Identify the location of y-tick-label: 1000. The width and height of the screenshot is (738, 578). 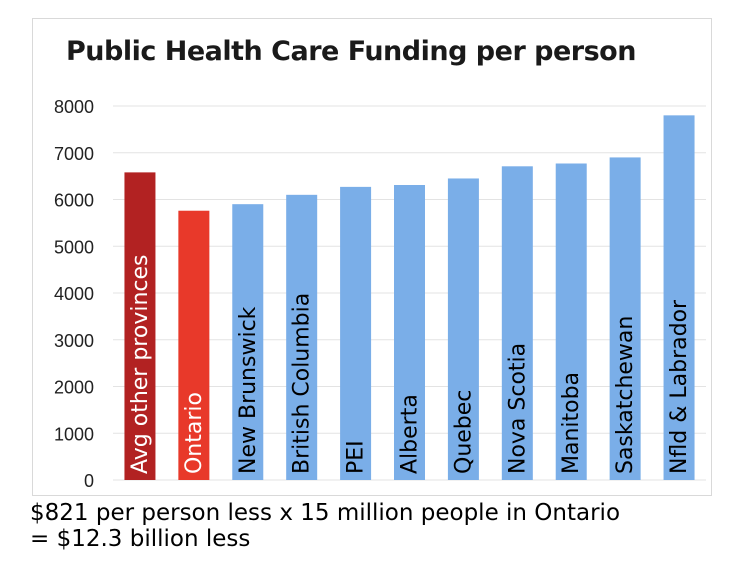
(74, 434).